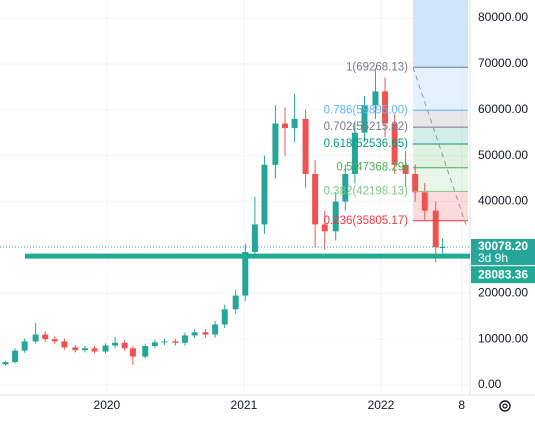 This screenshot has width=535, height=431. I want to click on y-tick-label: 0.00, so click(490, 384).